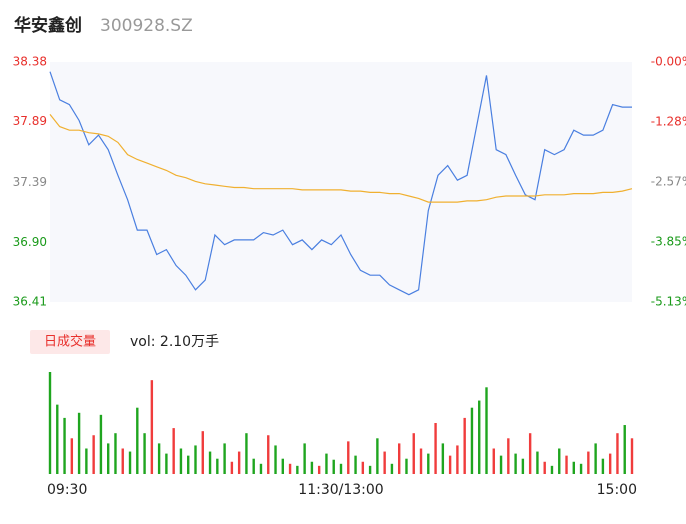 The width and height of the screenshot is (686, 524). What do you see at coordinates (30, 121) in the screenshot?
I see `y-tick-label: 37.89` at bounding box center [30, 121].